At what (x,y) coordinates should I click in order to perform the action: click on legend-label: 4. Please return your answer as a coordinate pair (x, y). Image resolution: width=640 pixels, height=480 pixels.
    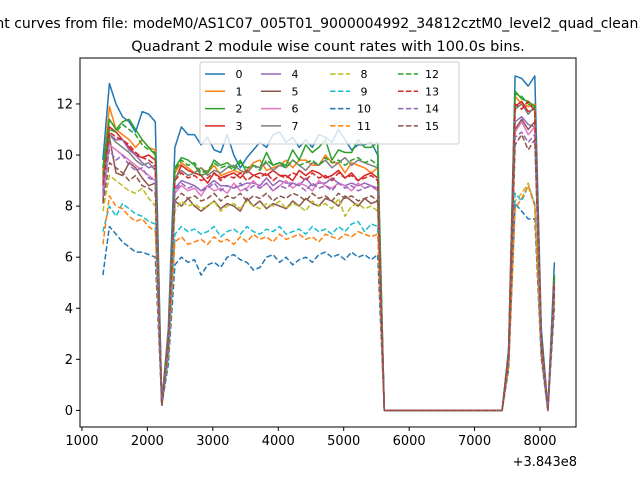
    Looking at the image, I should click on (295, 74).